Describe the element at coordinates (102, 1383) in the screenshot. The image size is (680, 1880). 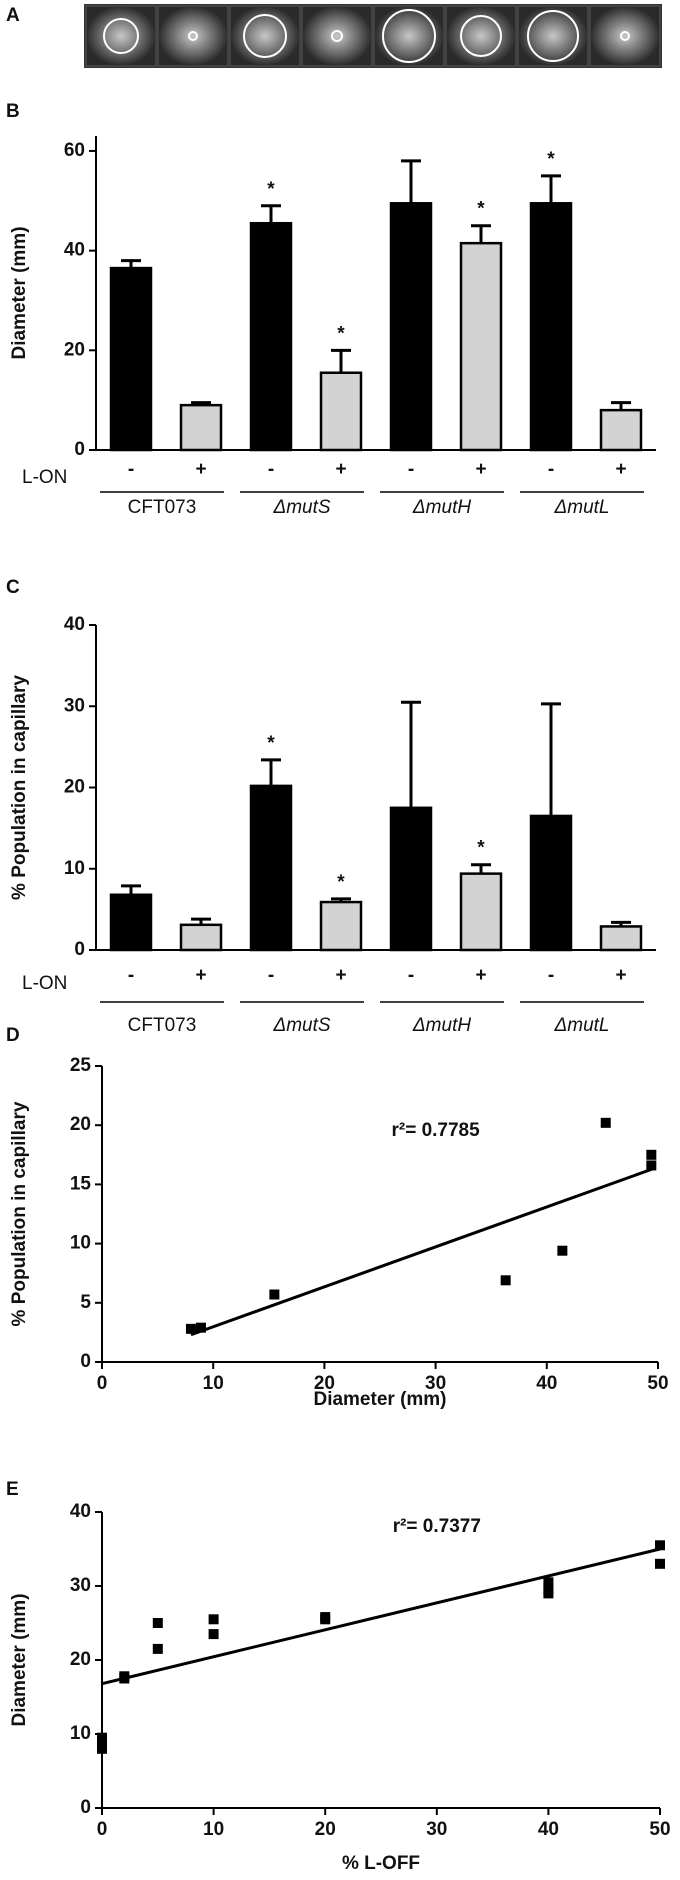
I see `x-tick-label: 0` at that location.